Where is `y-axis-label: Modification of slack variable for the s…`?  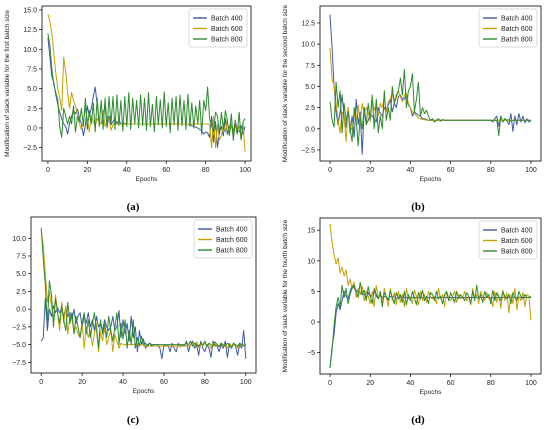 y-axis-label: Modification of slack variable for the s… is located at coordinates (285, 84).